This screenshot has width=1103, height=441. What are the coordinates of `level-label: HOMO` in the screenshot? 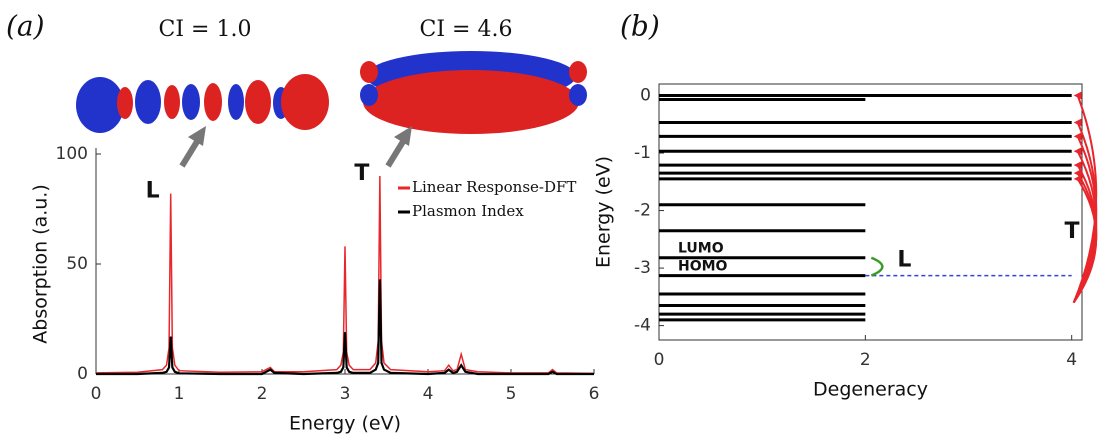 It's located at (703, 267).